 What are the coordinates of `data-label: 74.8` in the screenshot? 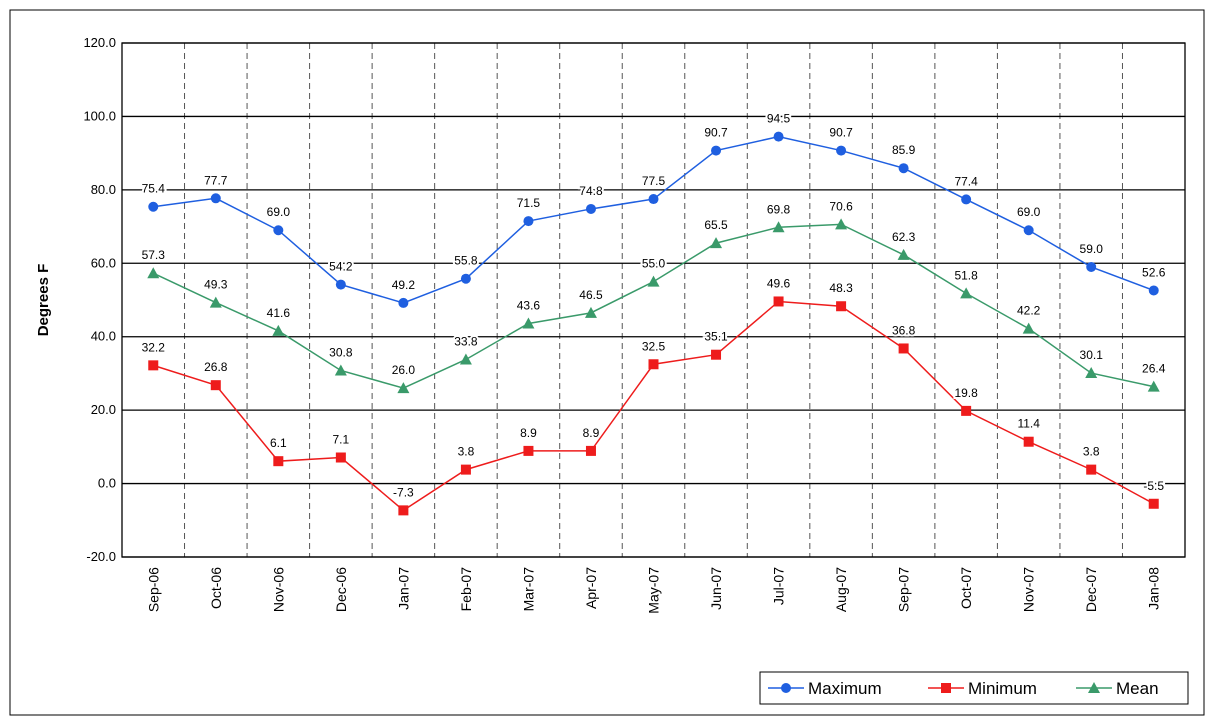 It's located at (591, 191).